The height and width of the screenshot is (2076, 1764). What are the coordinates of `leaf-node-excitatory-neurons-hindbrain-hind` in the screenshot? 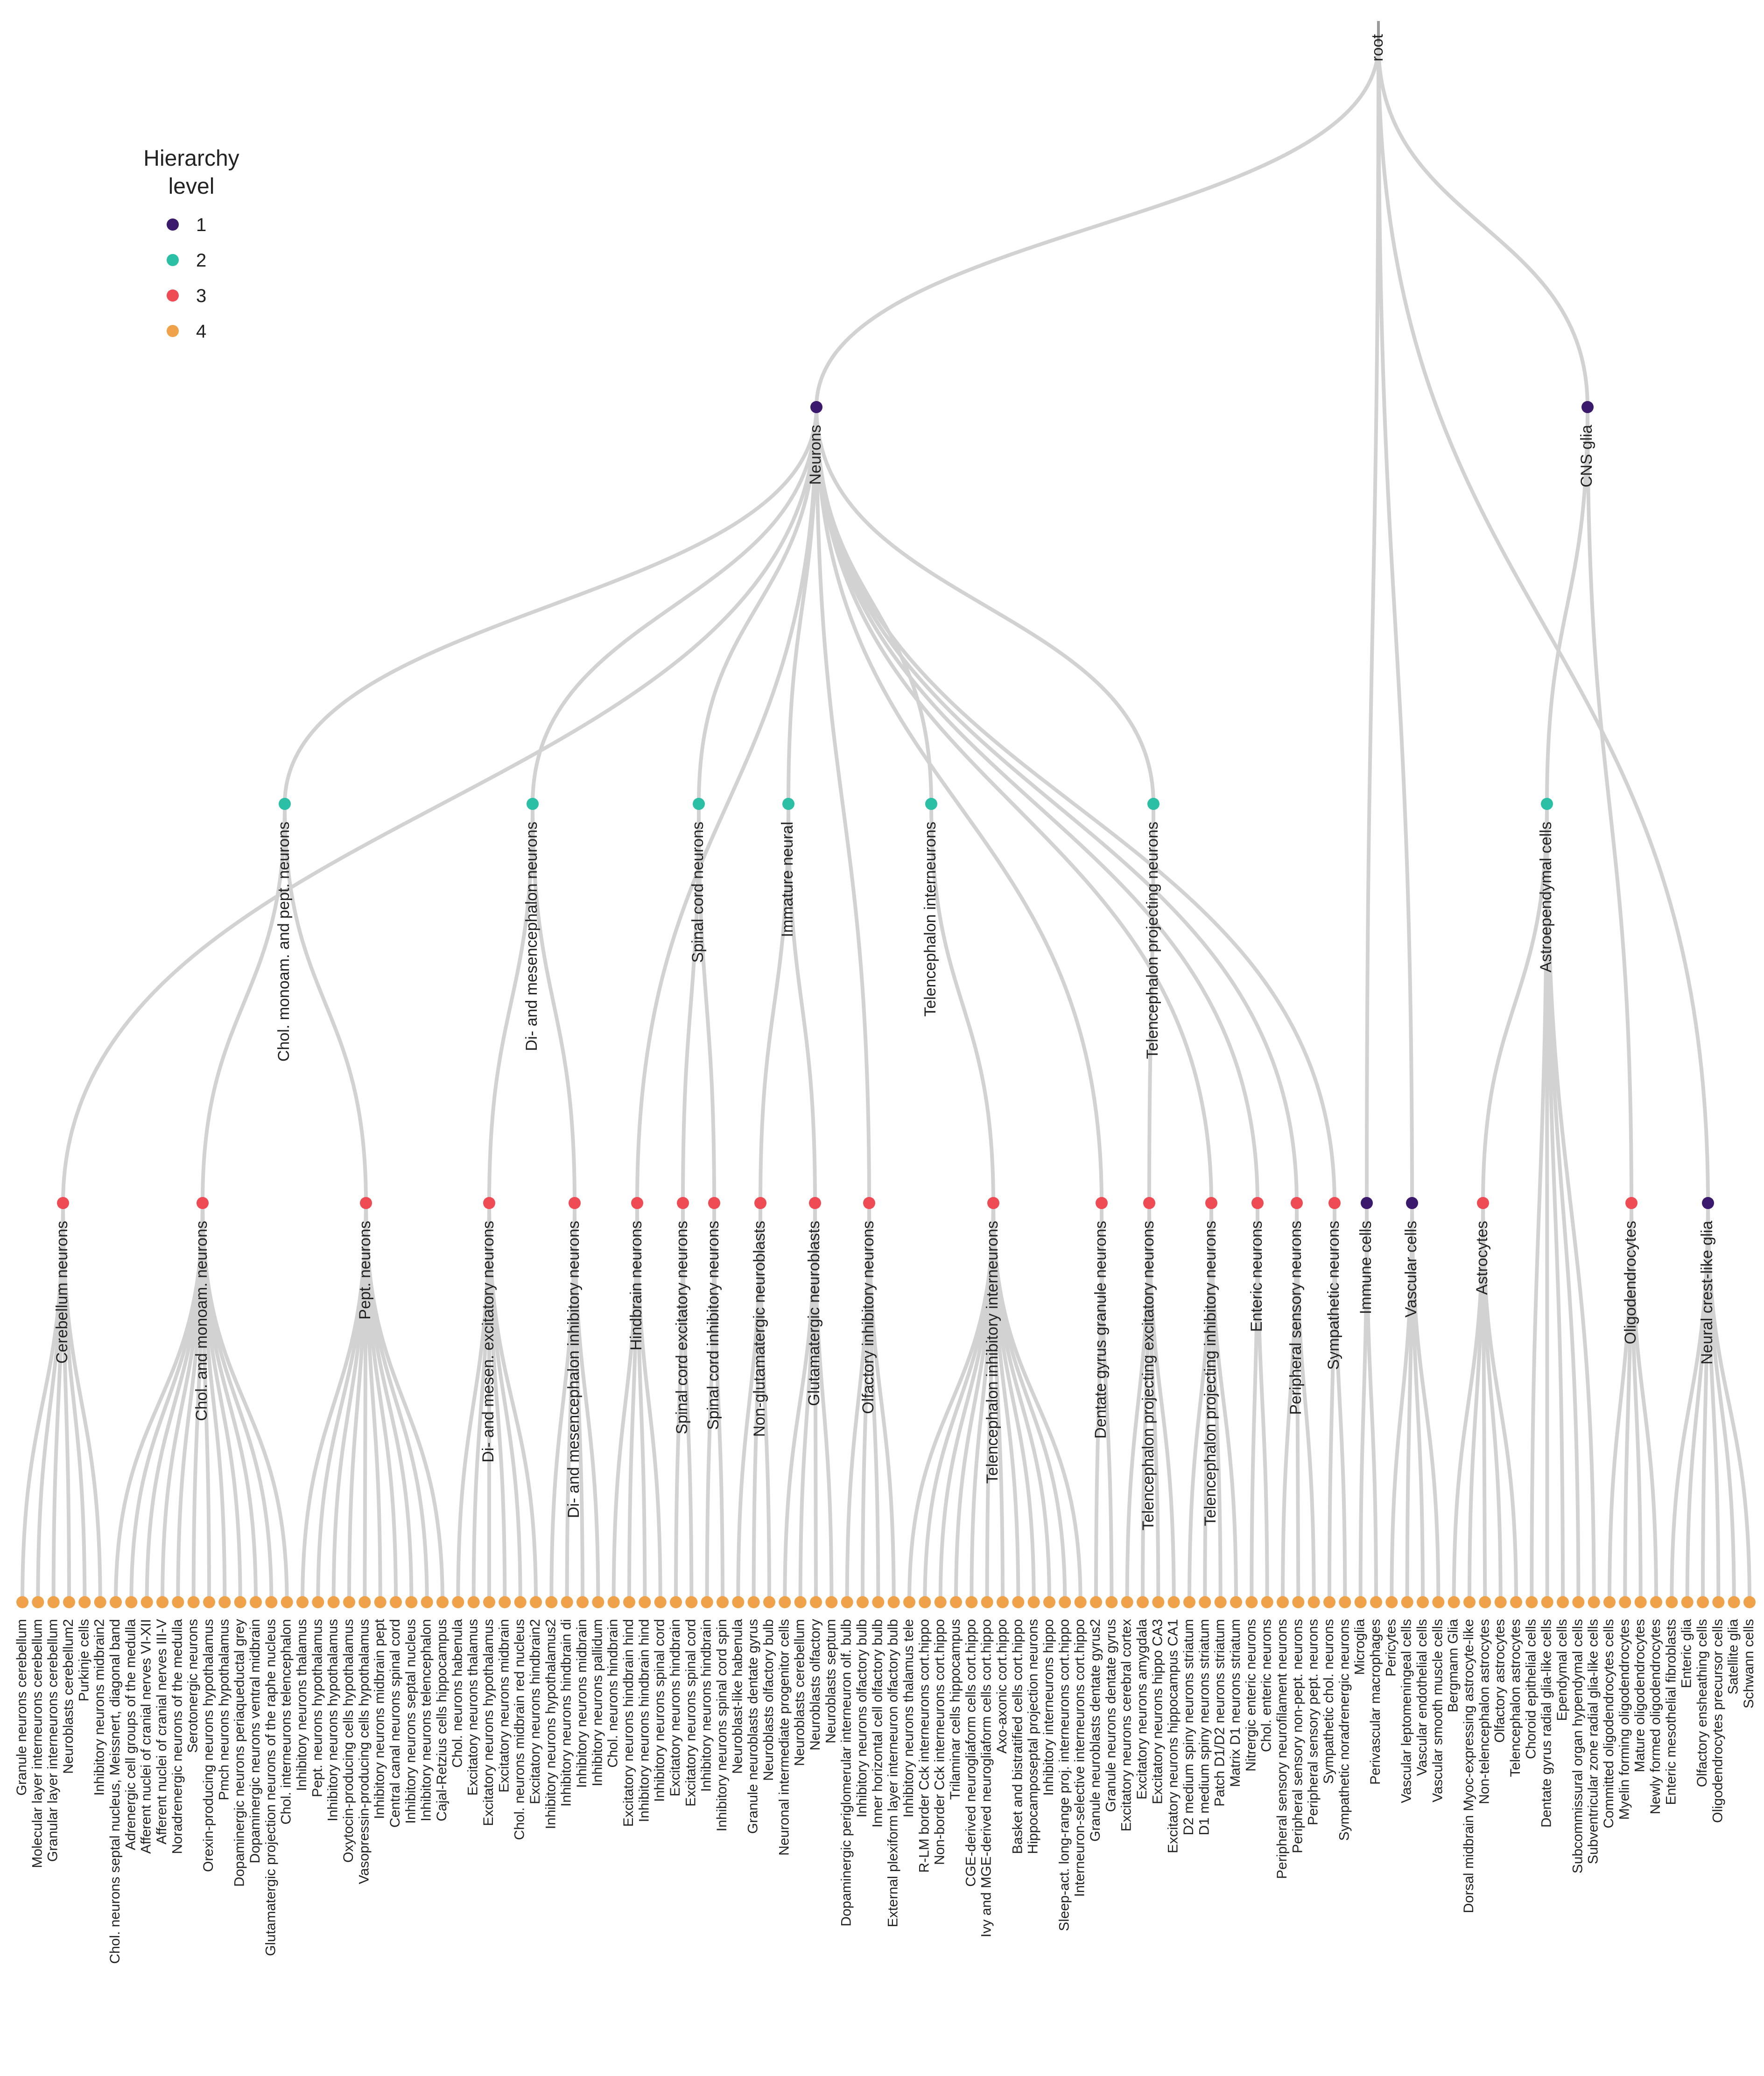 It's located at (629, 1602).